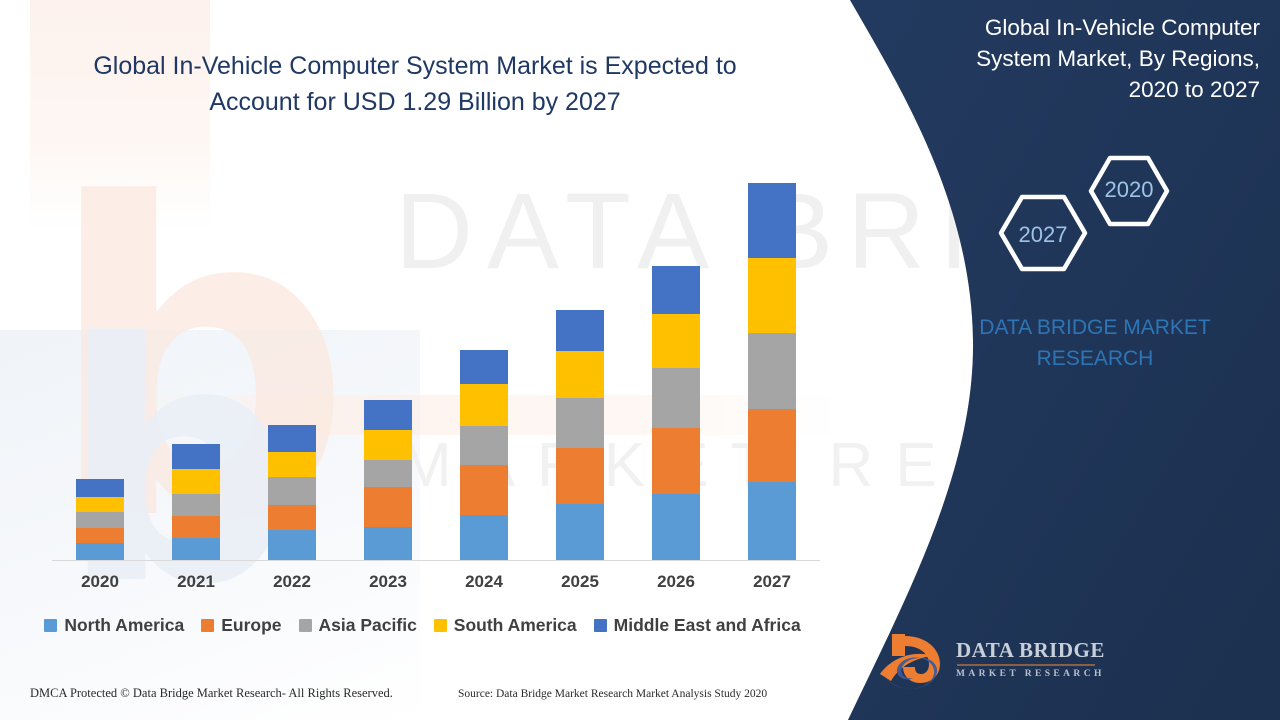  I want to click on x-axis-label-2020: 2020, so click(100, 581).